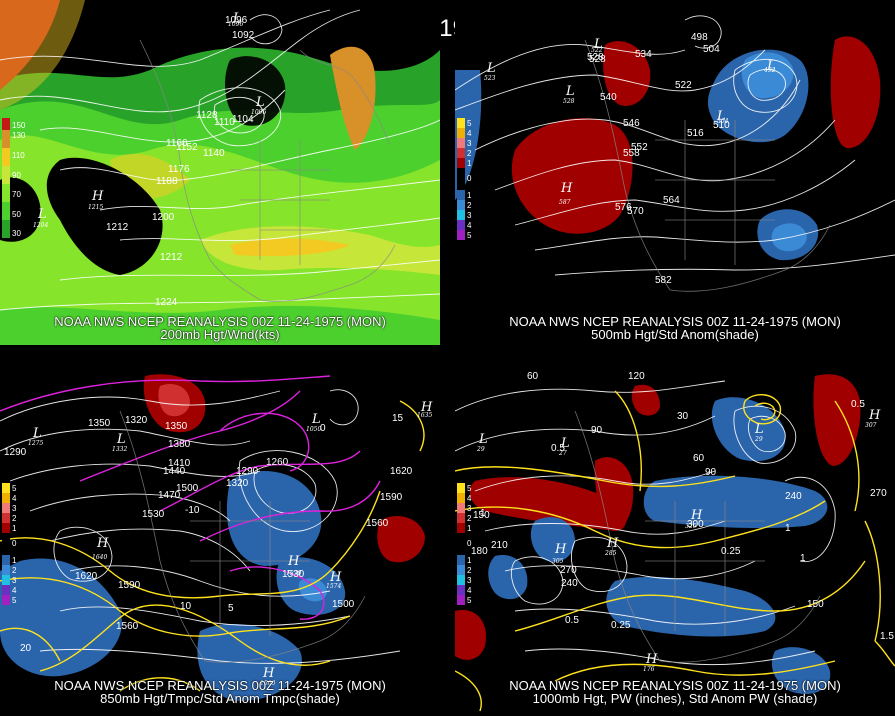 This screenshot has width=895, height=716. Describe the element at coordinates (16, 214) in the screenshot. I see `legend-label: 50` at that location.